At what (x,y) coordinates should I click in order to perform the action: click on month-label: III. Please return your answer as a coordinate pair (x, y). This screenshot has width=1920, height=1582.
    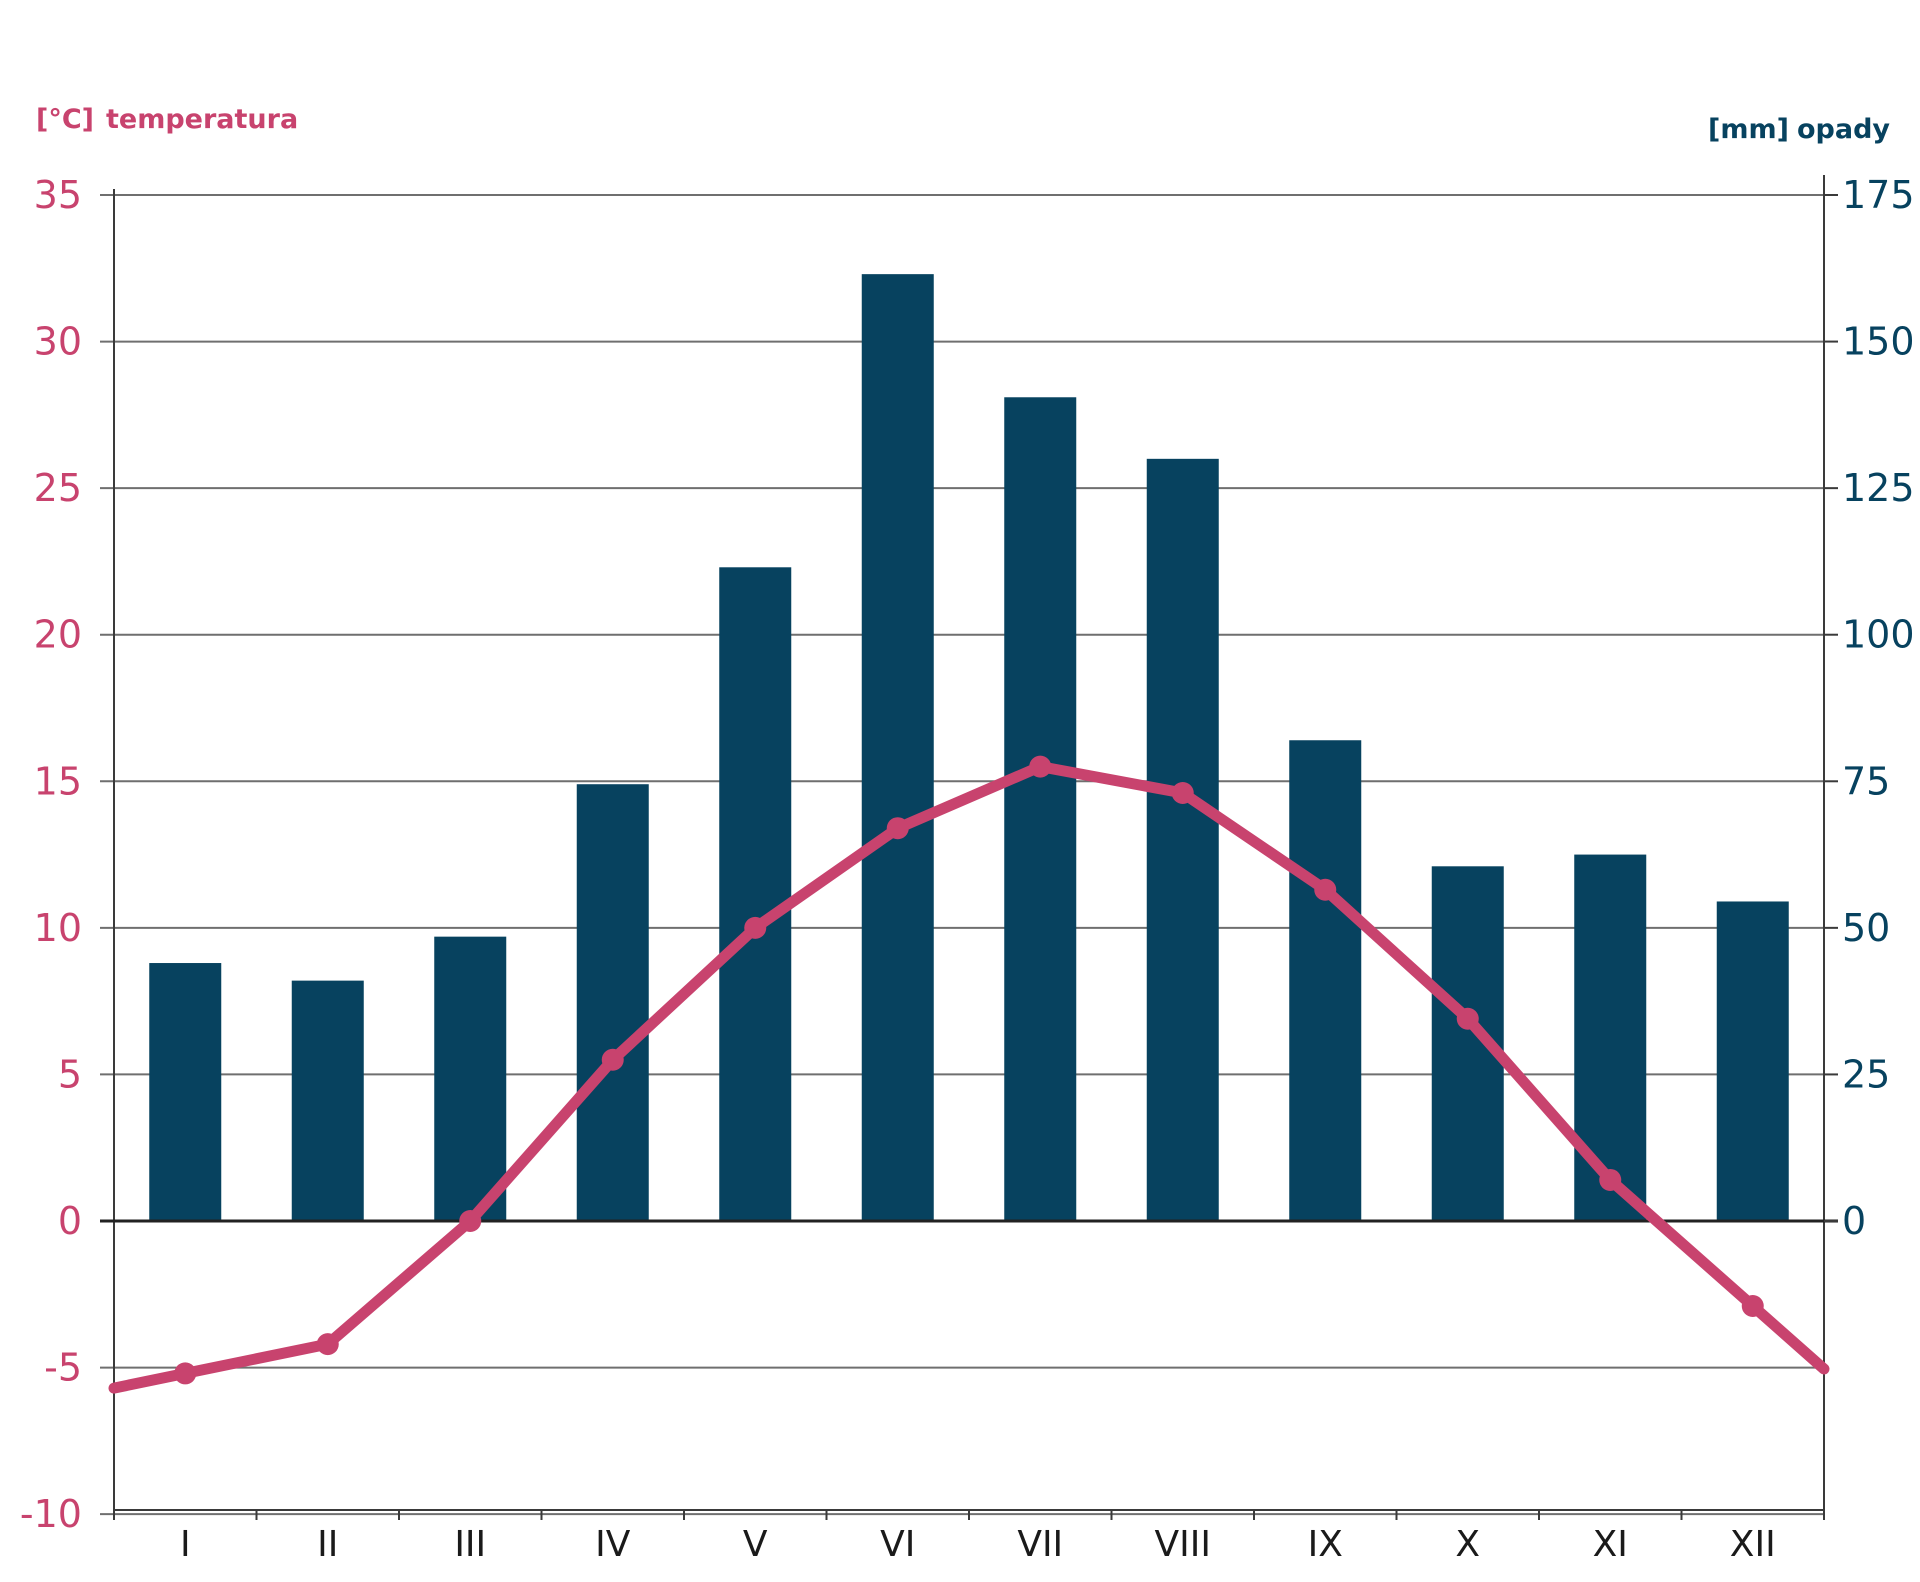
    Looking at the image, I should click on (470, 1544).